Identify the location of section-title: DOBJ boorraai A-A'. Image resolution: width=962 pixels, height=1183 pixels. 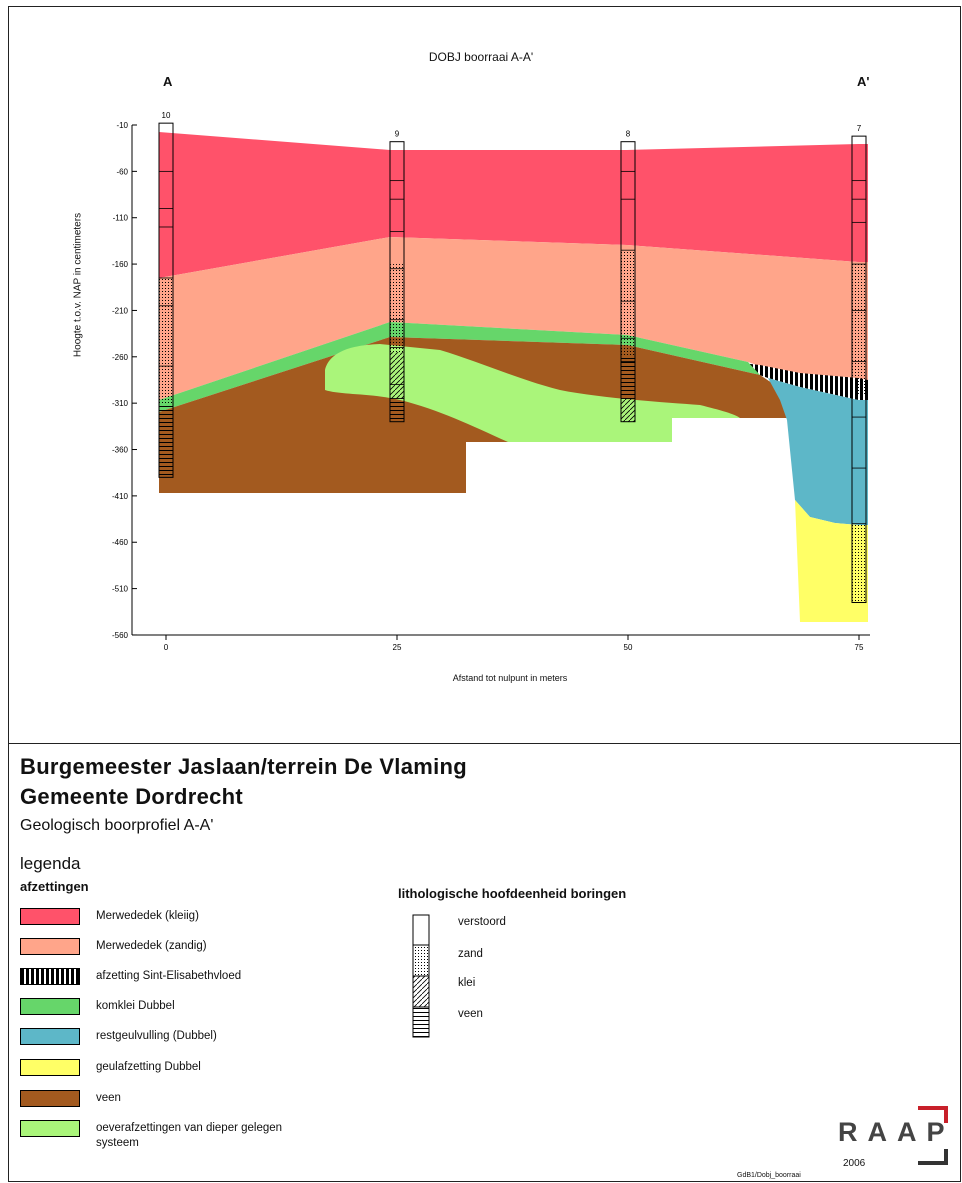
(481, 57).